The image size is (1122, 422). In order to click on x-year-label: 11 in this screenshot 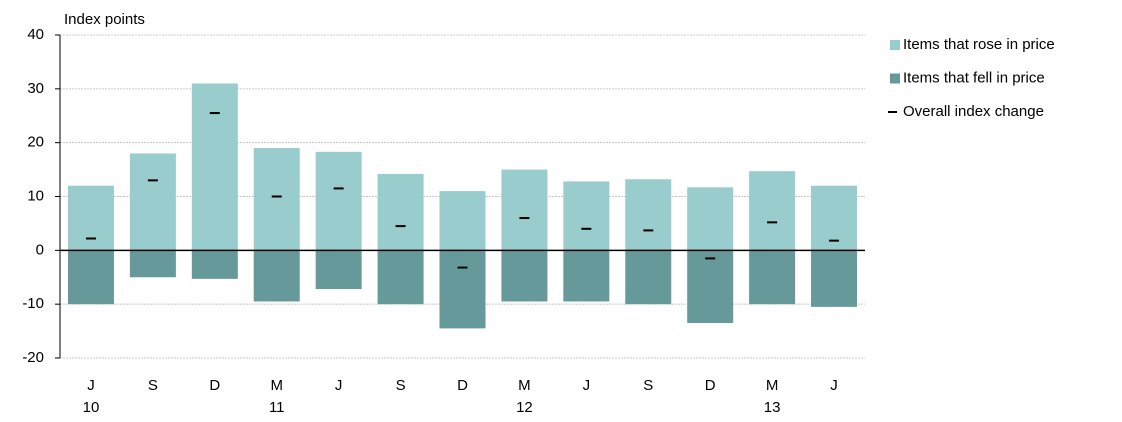, I will do `click(277, 407)`.